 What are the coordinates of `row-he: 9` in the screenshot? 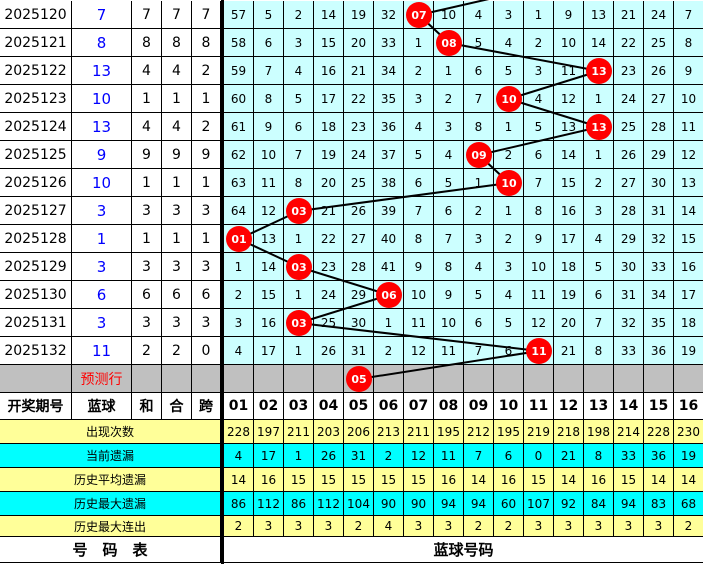 It's located at (147, 155).